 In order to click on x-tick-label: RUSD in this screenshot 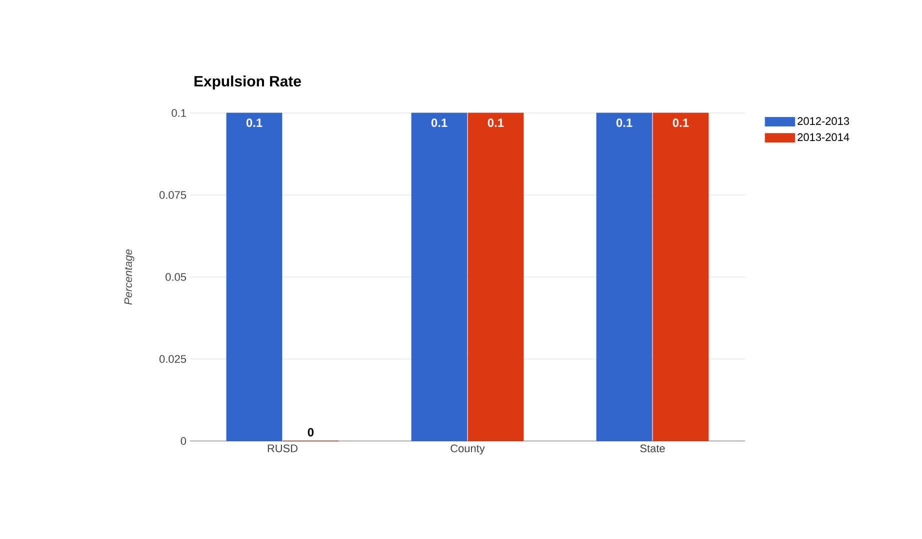, I will do `click(283, 448)`.